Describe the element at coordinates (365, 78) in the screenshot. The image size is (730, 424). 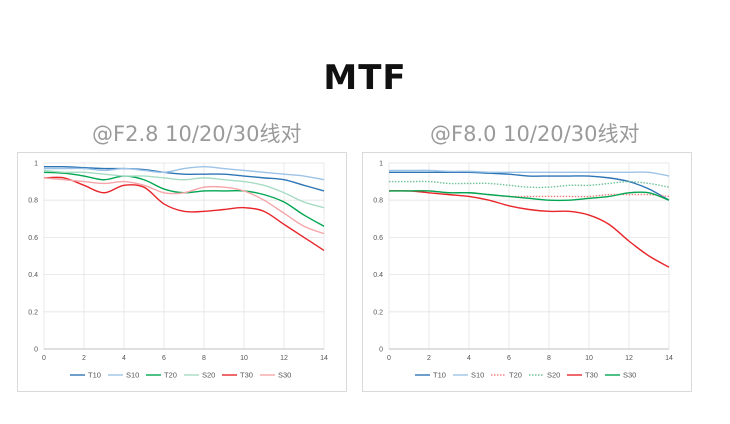
I see `page-title: MTF` at that location.